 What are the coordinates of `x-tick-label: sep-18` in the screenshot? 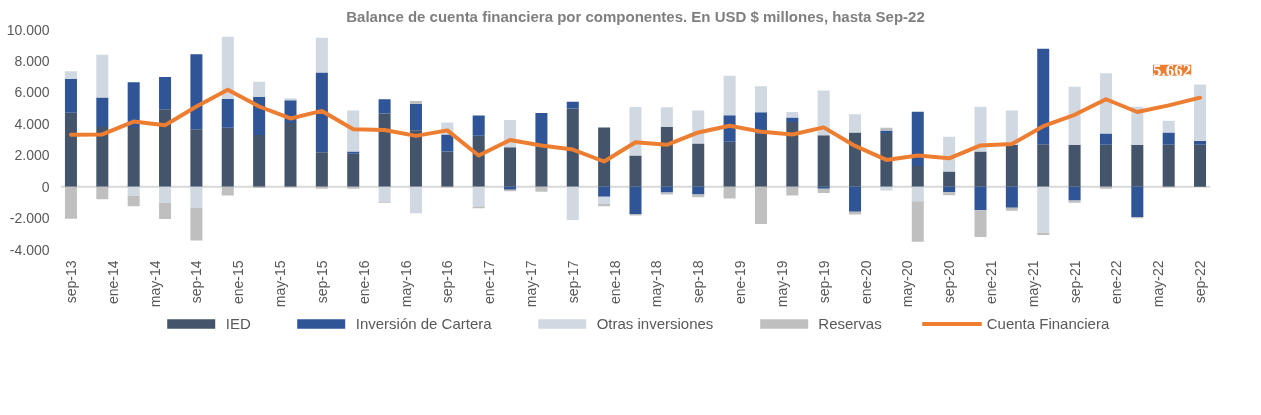 It's located at (698, 282).